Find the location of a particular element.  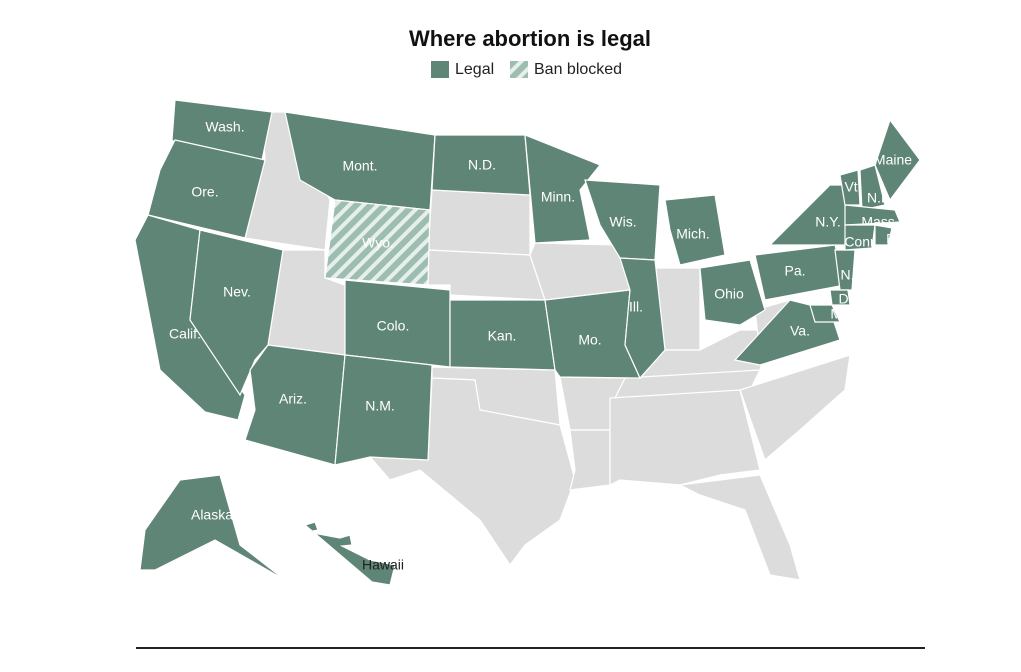

state-label: Wyo. is located at coordinates (378, 243).